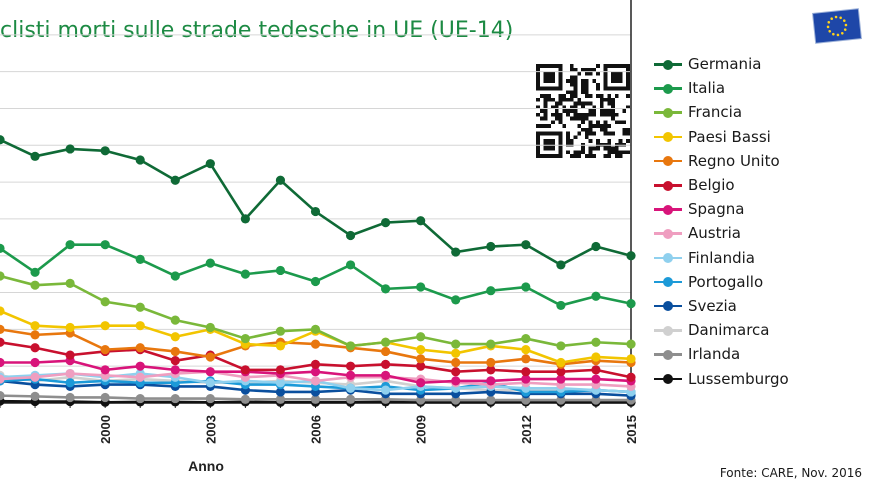  I want to click on legend-swatch-francia, so click(668, 112).